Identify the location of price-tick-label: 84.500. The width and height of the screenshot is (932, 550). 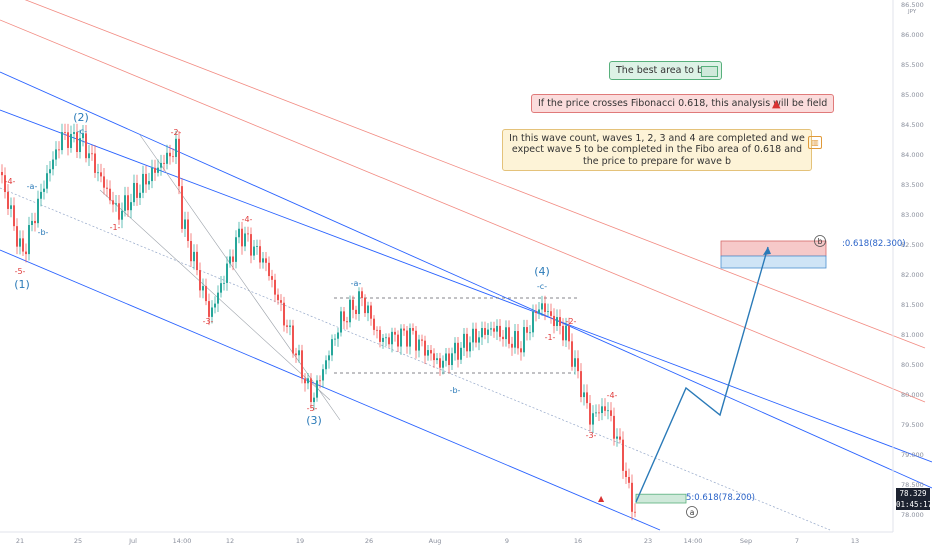
(912, 125).